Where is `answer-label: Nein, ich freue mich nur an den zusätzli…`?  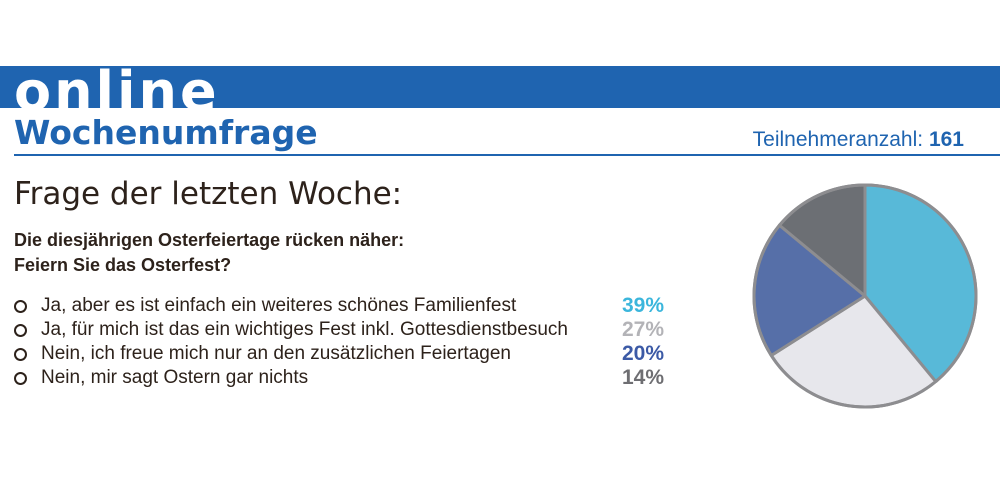
answer-label: Nein, ich freue mich nur an den zusätzli… is located at coordinates (276, 353).